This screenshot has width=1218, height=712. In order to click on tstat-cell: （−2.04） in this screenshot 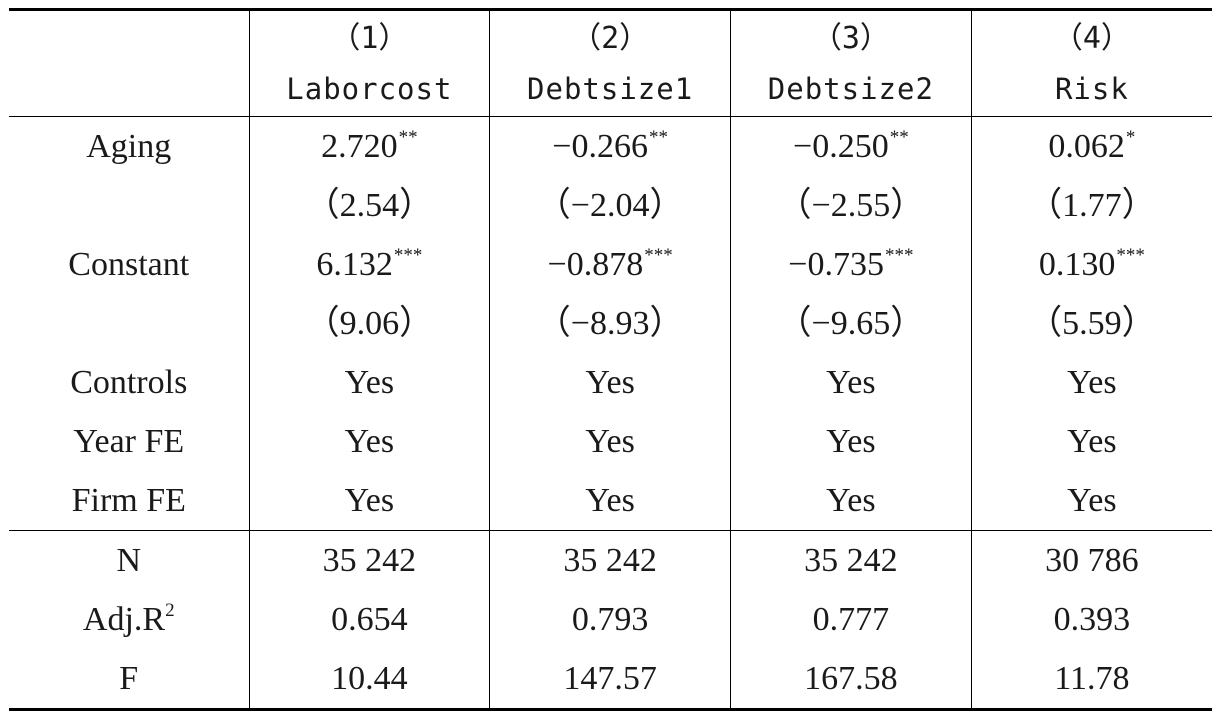, I will do `click(610, 205)`.